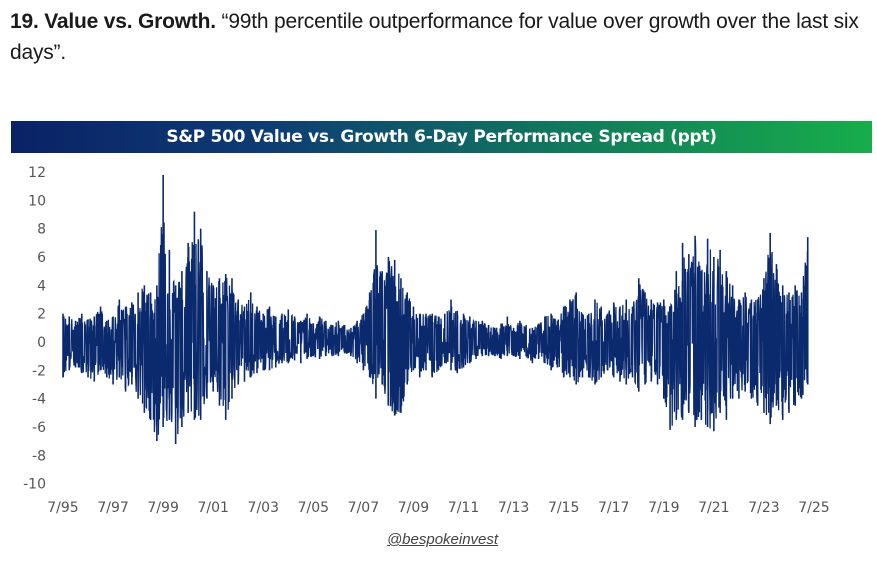 The width and height of the screenshot is (877, 571). I want to click on headline-number: 19., so click(24, 21).